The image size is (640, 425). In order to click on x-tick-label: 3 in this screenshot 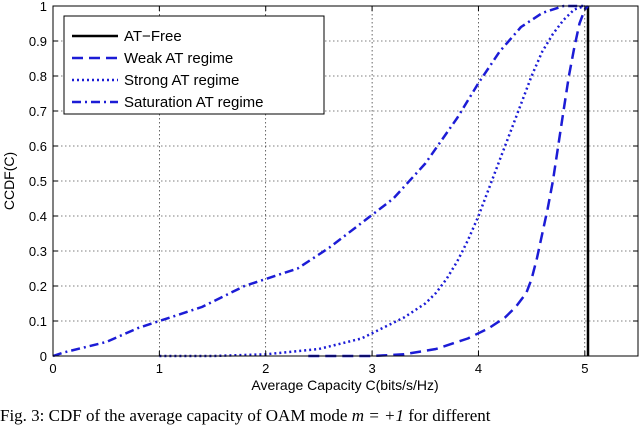, I will do `click(371, 368)`.